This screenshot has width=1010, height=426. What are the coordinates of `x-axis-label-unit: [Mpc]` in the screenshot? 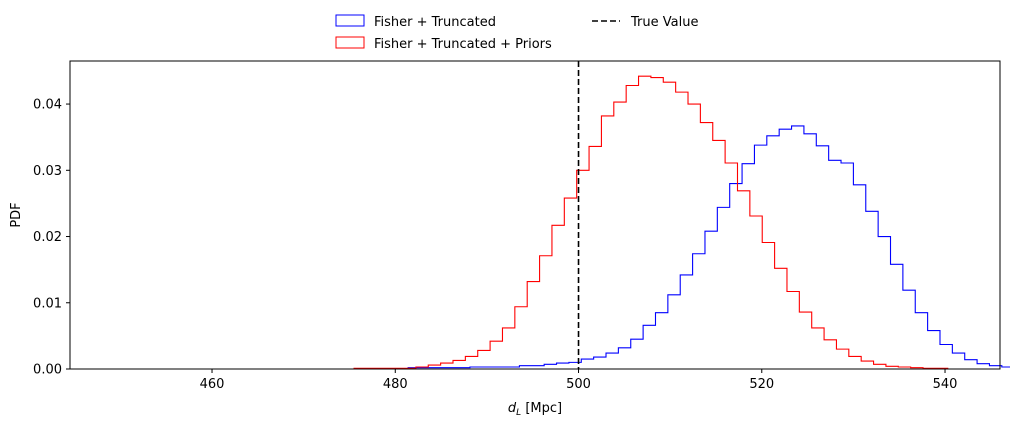 It's located at (541, 408).